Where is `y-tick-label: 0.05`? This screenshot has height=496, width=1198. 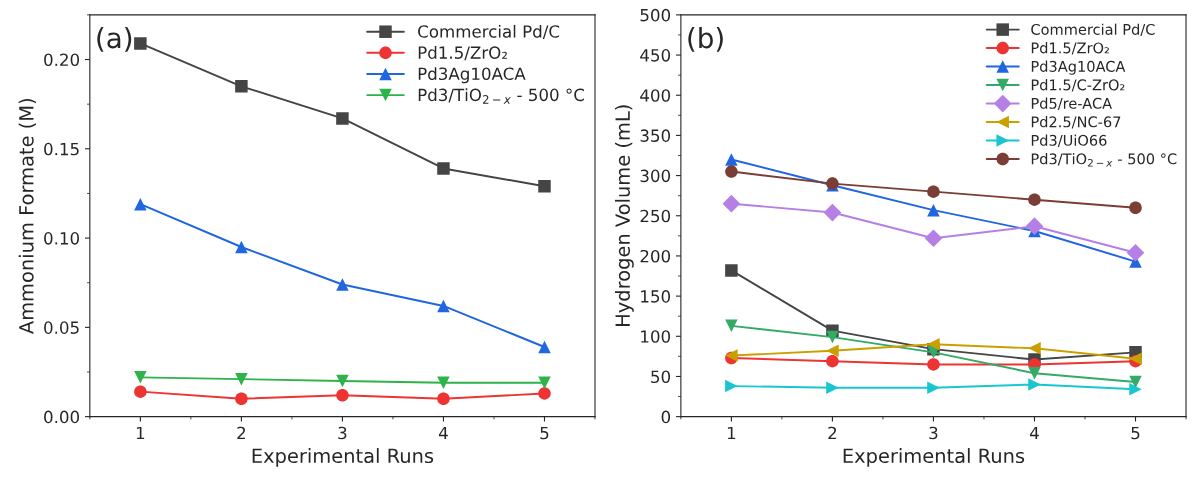
y-tick-label: 0.05 is located at coordinates (61, 327).